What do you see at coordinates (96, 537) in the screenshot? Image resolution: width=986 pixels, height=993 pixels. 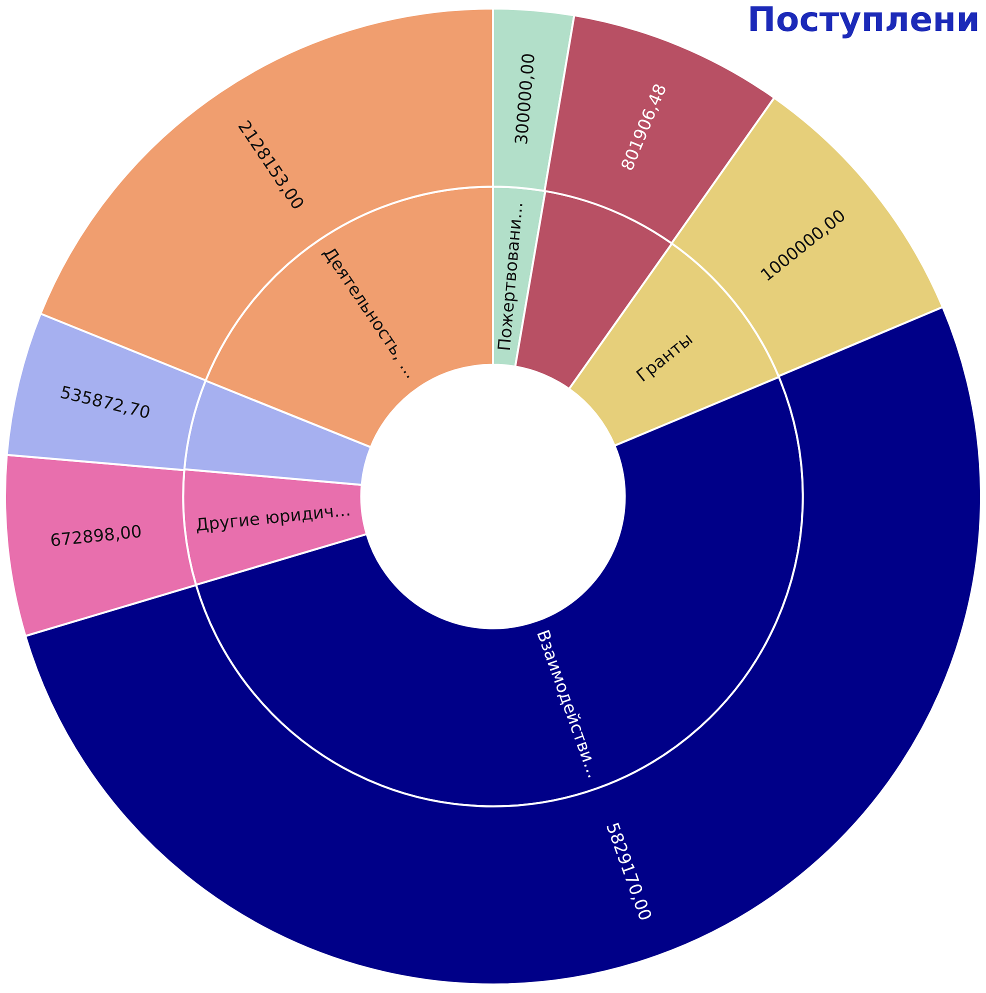 I see `data-label: 672898,00` at bounding box center [96, 537].